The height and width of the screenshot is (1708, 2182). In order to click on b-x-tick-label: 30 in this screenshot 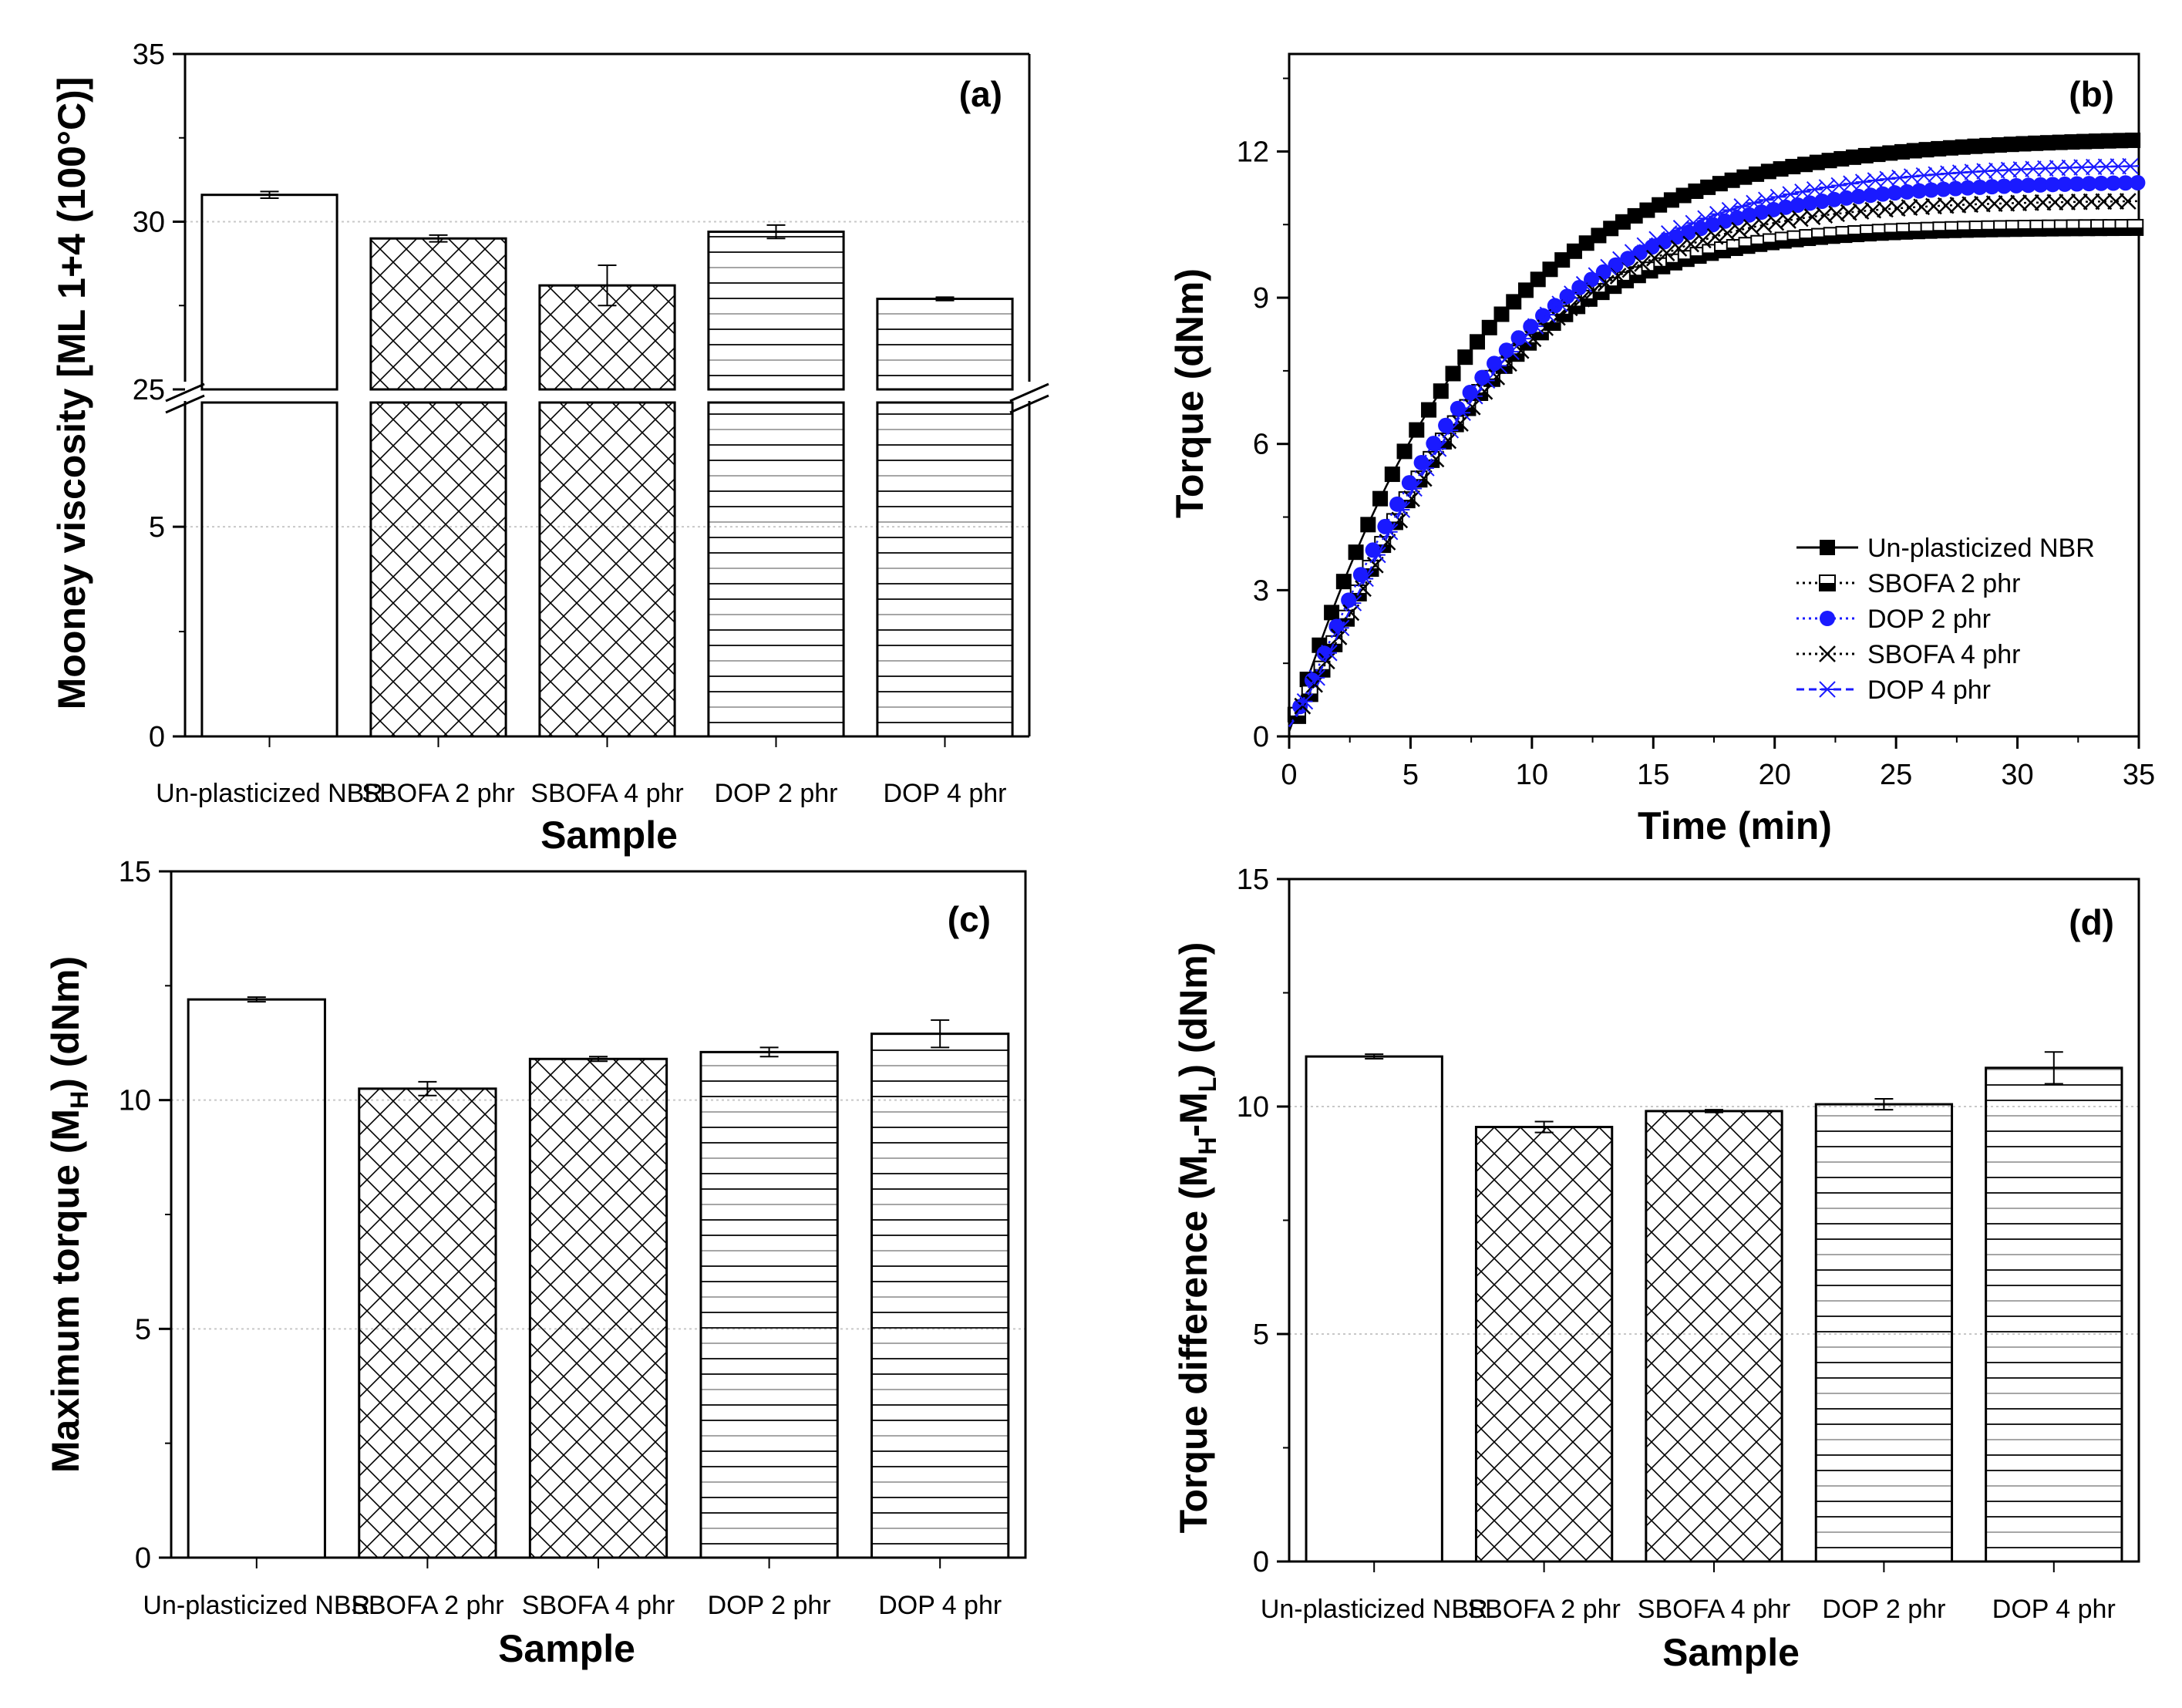, I will do `click(2017, 775)`.